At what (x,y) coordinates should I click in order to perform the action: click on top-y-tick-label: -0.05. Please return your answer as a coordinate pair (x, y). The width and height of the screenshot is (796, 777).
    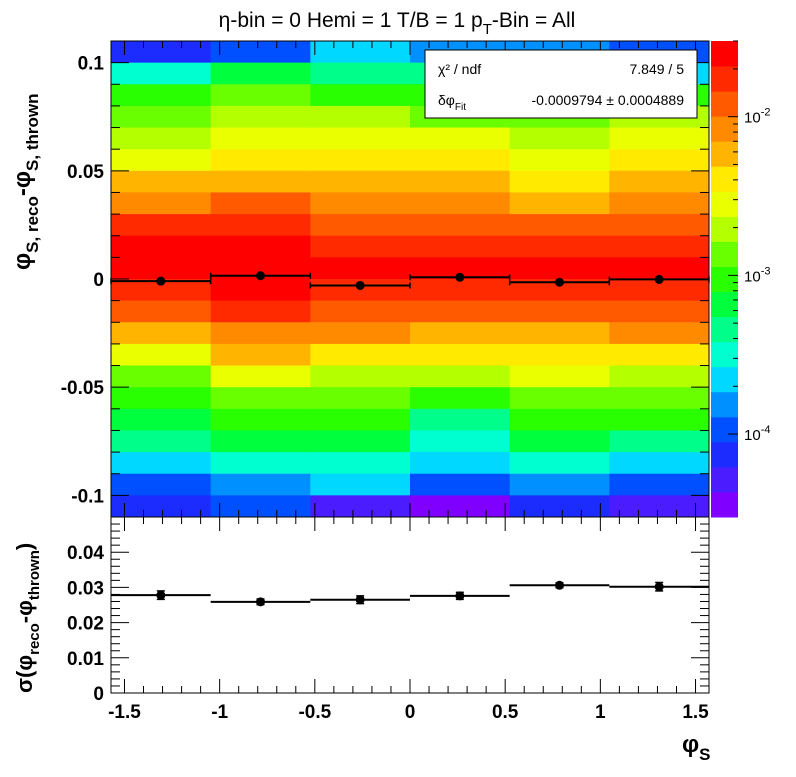
    Looking at the image, I should click on (83, 388).